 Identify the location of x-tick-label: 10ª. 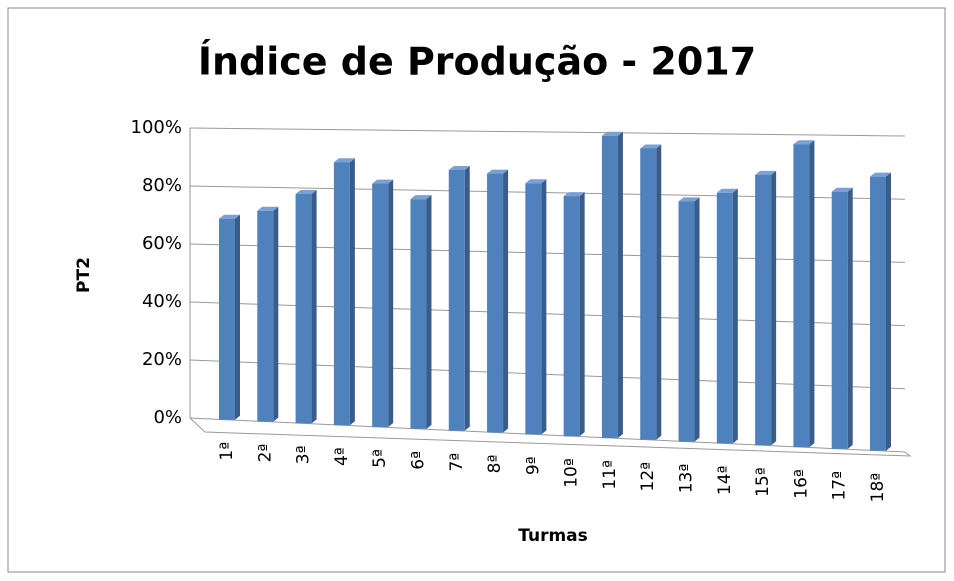
(572, 473).